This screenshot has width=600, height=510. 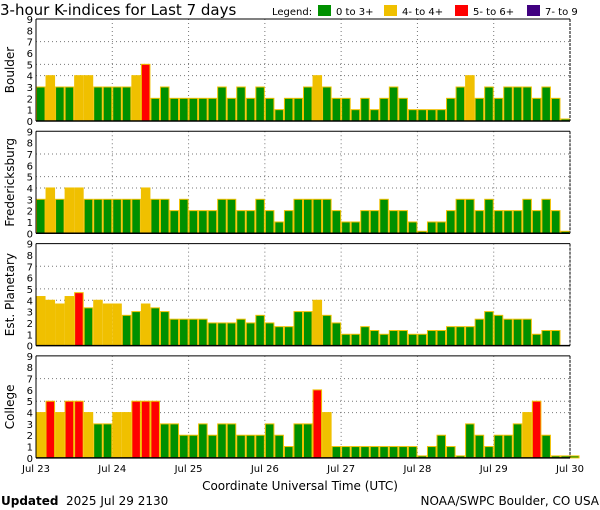 I want to click on x-tick-label: Jul 30, so click(x=569, y=469).